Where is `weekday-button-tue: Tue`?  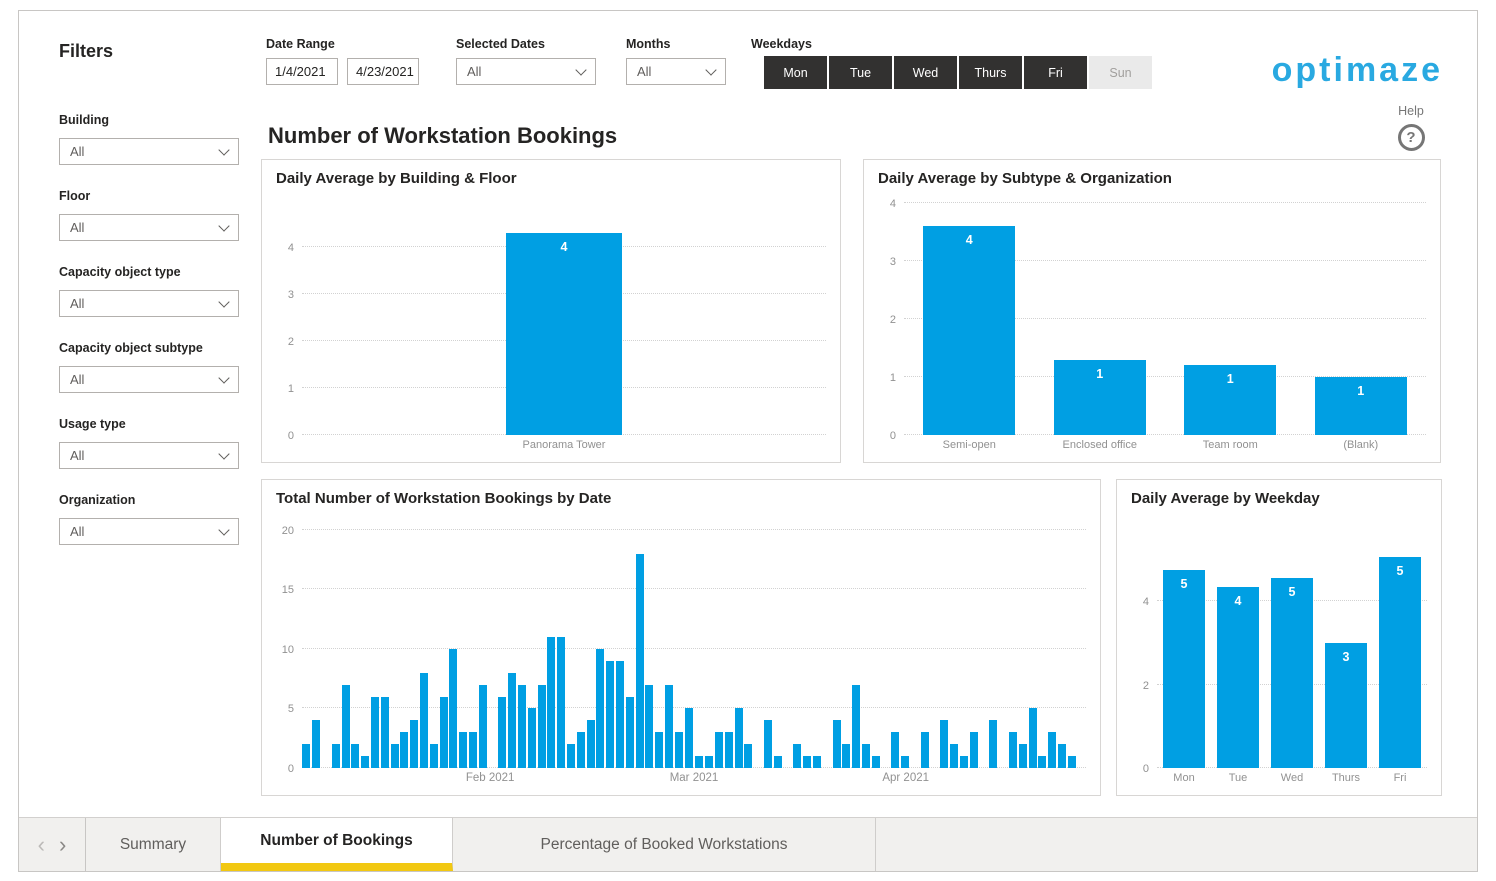 weekday-button-tue: Tue is located at coordinates (860, 72).